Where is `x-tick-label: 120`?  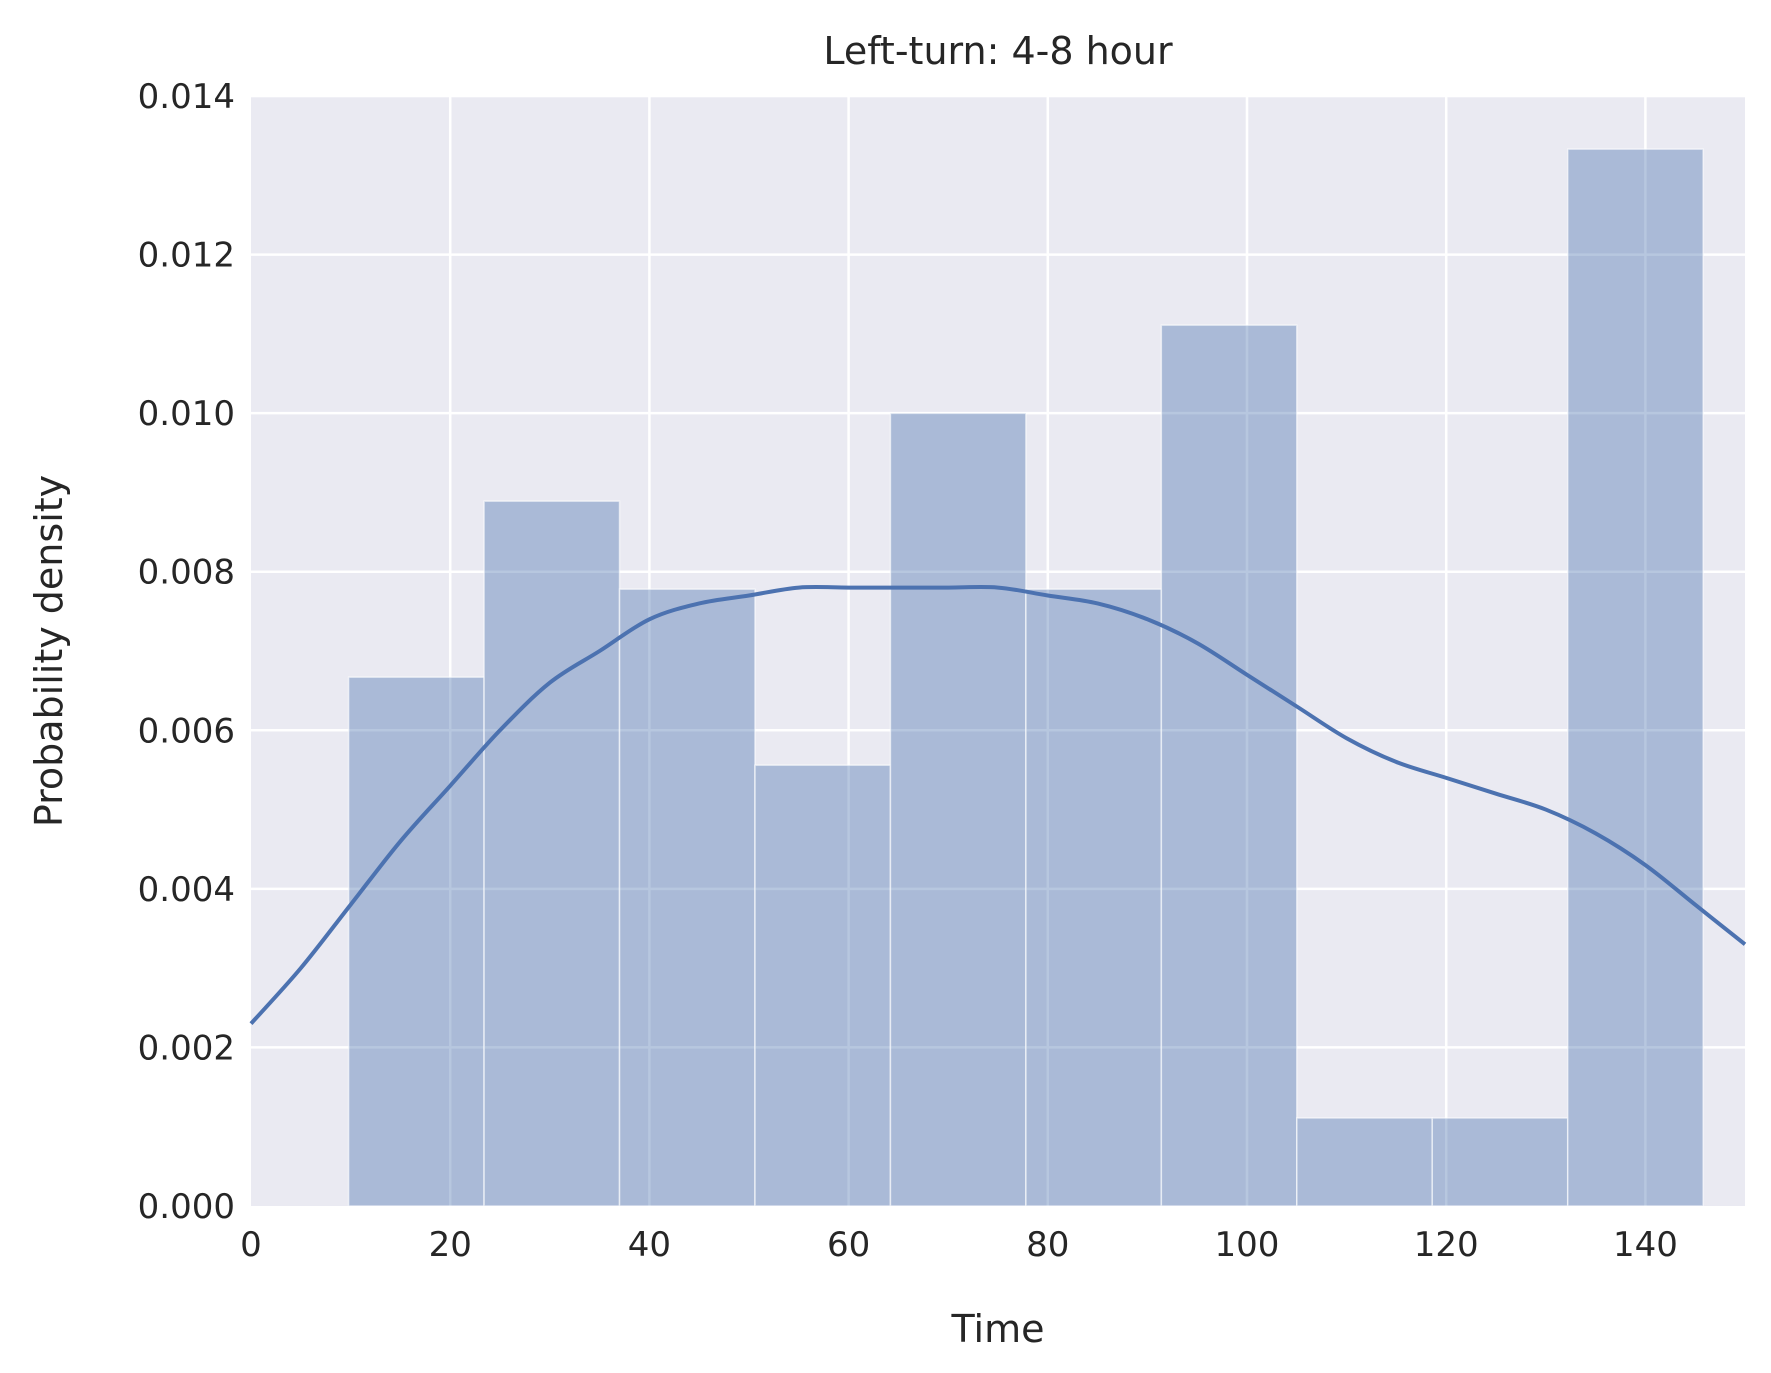
x-tick-label: 120 is located at coordinates (1446, 1245).